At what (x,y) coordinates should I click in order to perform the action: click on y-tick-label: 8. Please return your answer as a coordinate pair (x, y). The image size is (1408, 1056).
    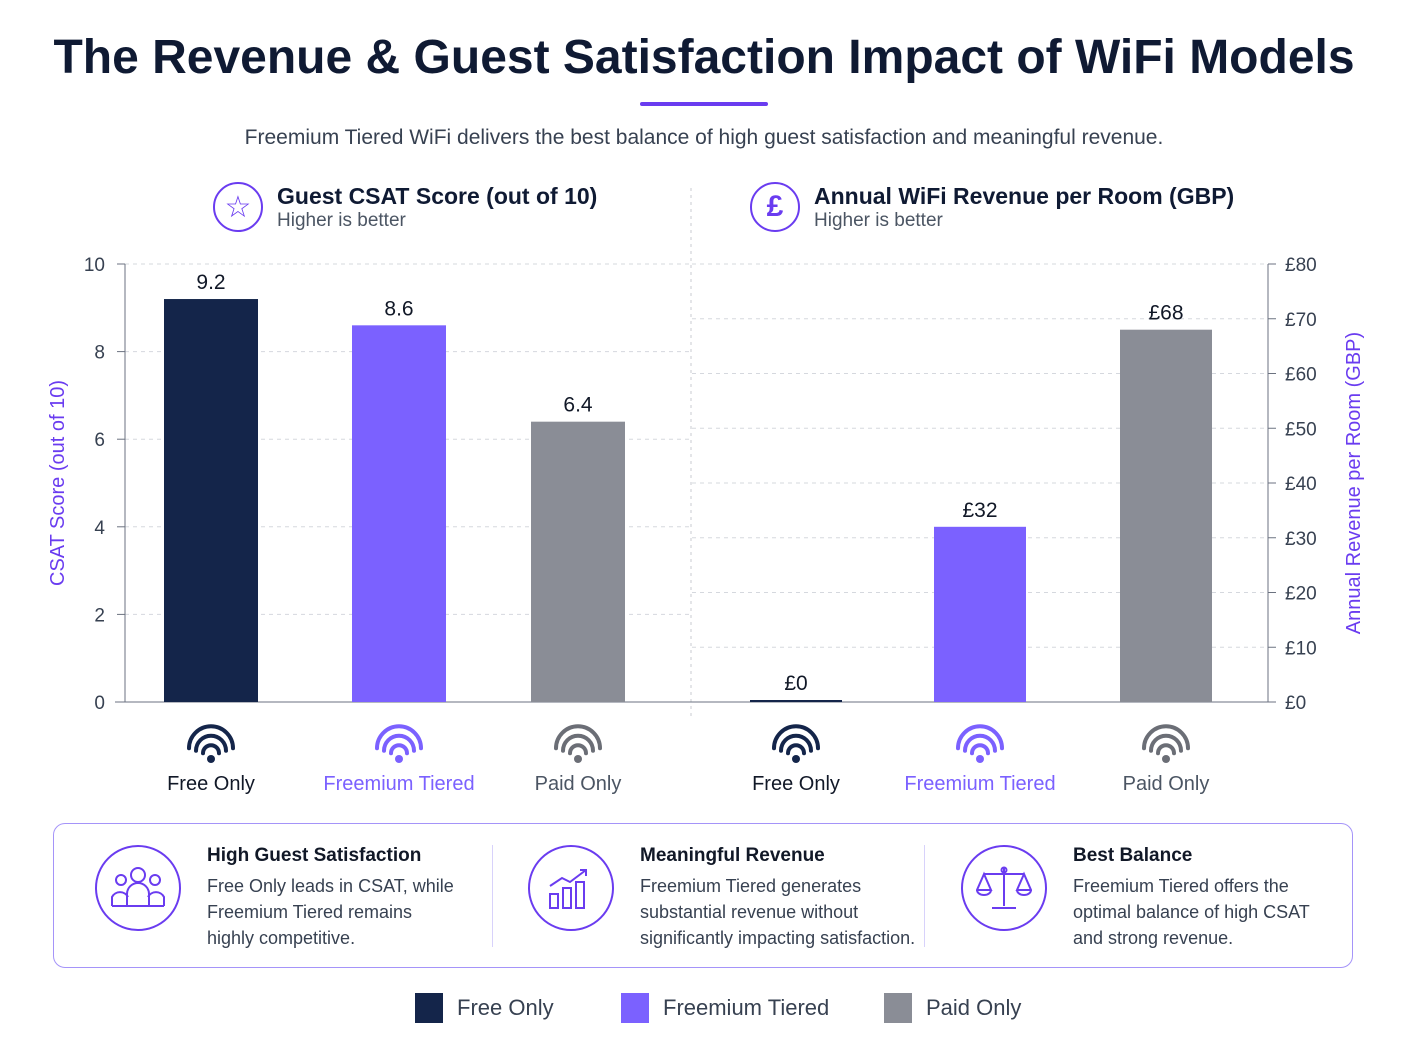
    Looking at the image, I should click on (99, 353).